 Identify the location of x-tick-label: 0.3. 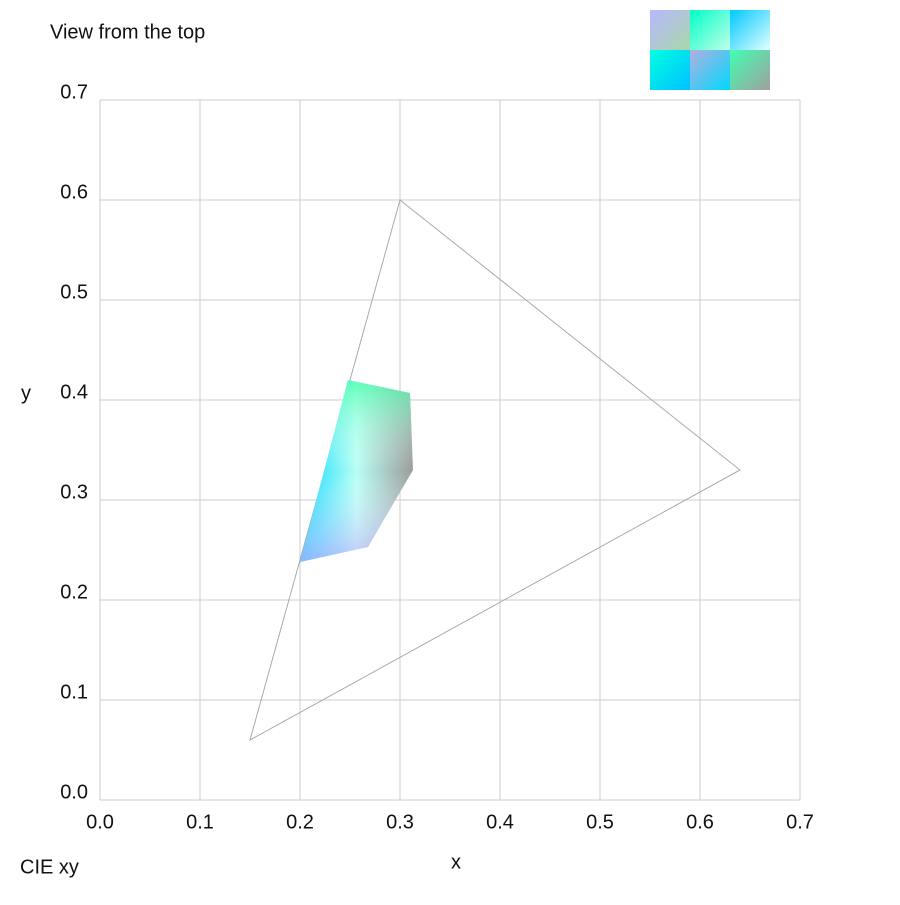
(400, 822).